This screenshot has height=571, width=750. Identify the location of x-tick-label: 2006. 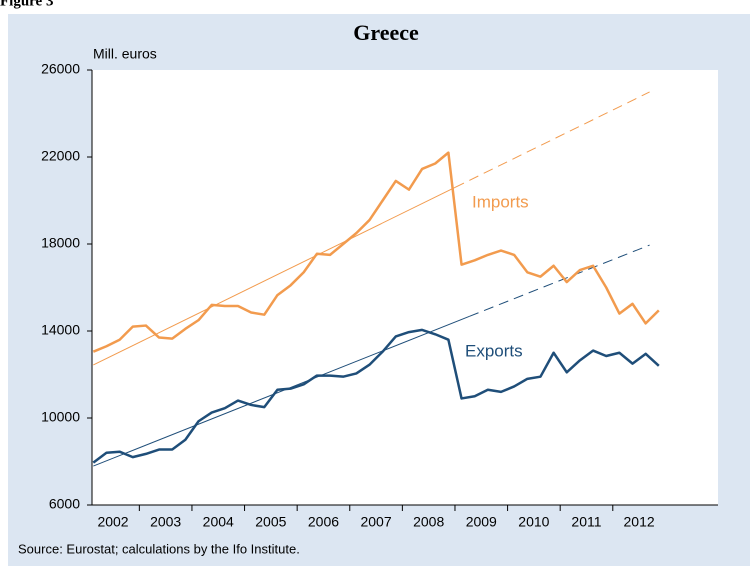
(323, 522).